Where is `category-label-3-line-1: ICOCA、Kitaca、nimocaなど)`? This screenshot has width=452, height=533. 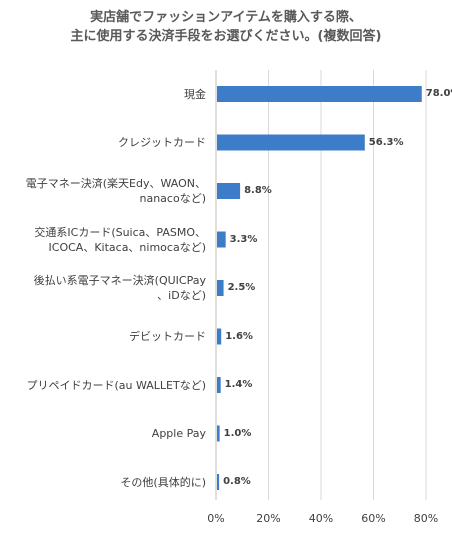
category-label-3-line-1: ICOCA、Kitaca、nimocaなど) is located at coordinates (127, 247).